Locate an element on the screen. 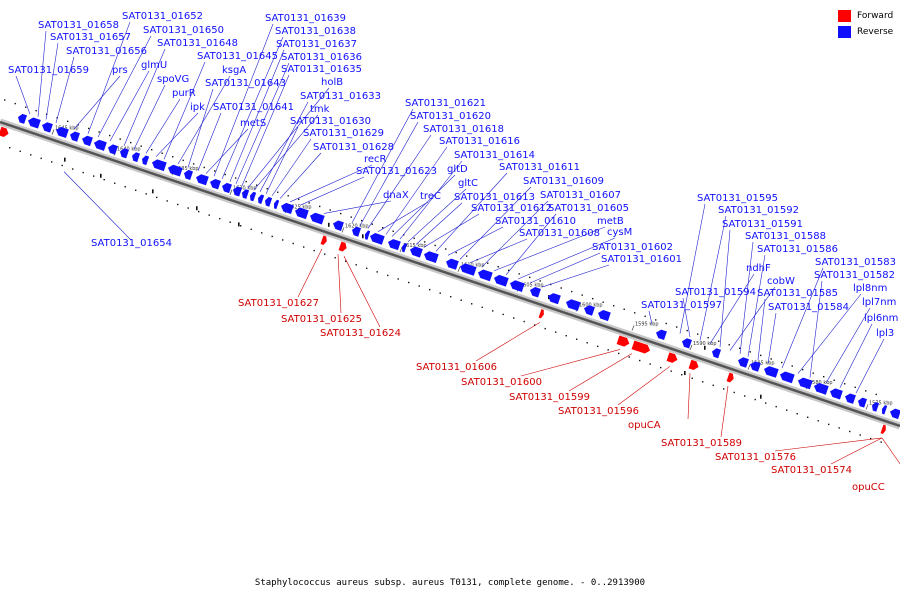  gene-label-reverse: SAT0131_01605 is located at coordinates (588, 208).